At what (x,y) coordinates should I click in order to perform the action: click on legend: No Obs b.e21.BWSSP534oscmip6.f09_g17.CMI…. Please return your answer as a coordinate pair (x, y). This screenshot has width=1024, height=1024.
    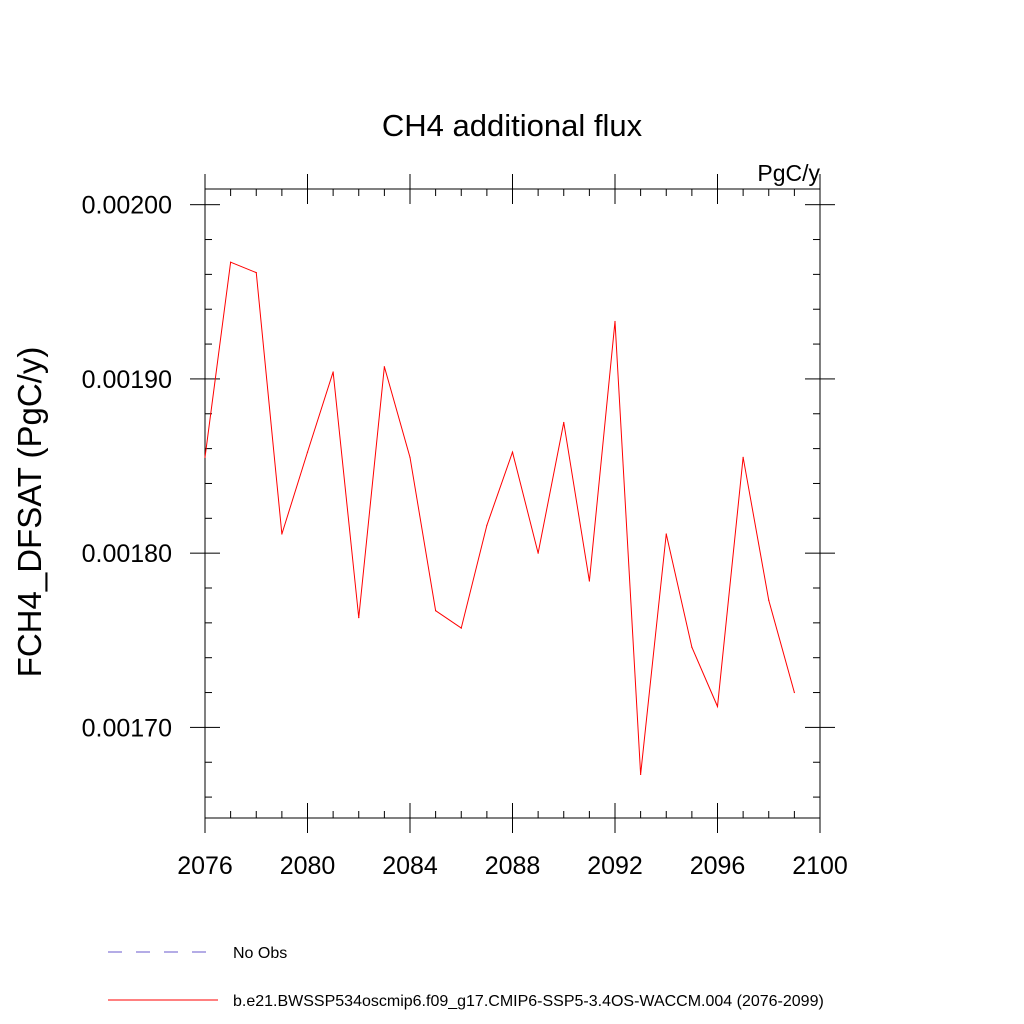
    Looking at the image, I should click on (466, 977).